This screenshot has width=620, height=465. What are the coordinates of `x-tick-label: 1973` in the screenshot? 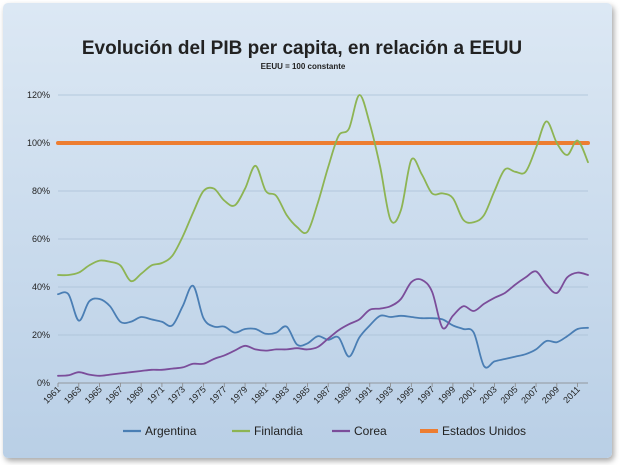 It's located at (176, 394).